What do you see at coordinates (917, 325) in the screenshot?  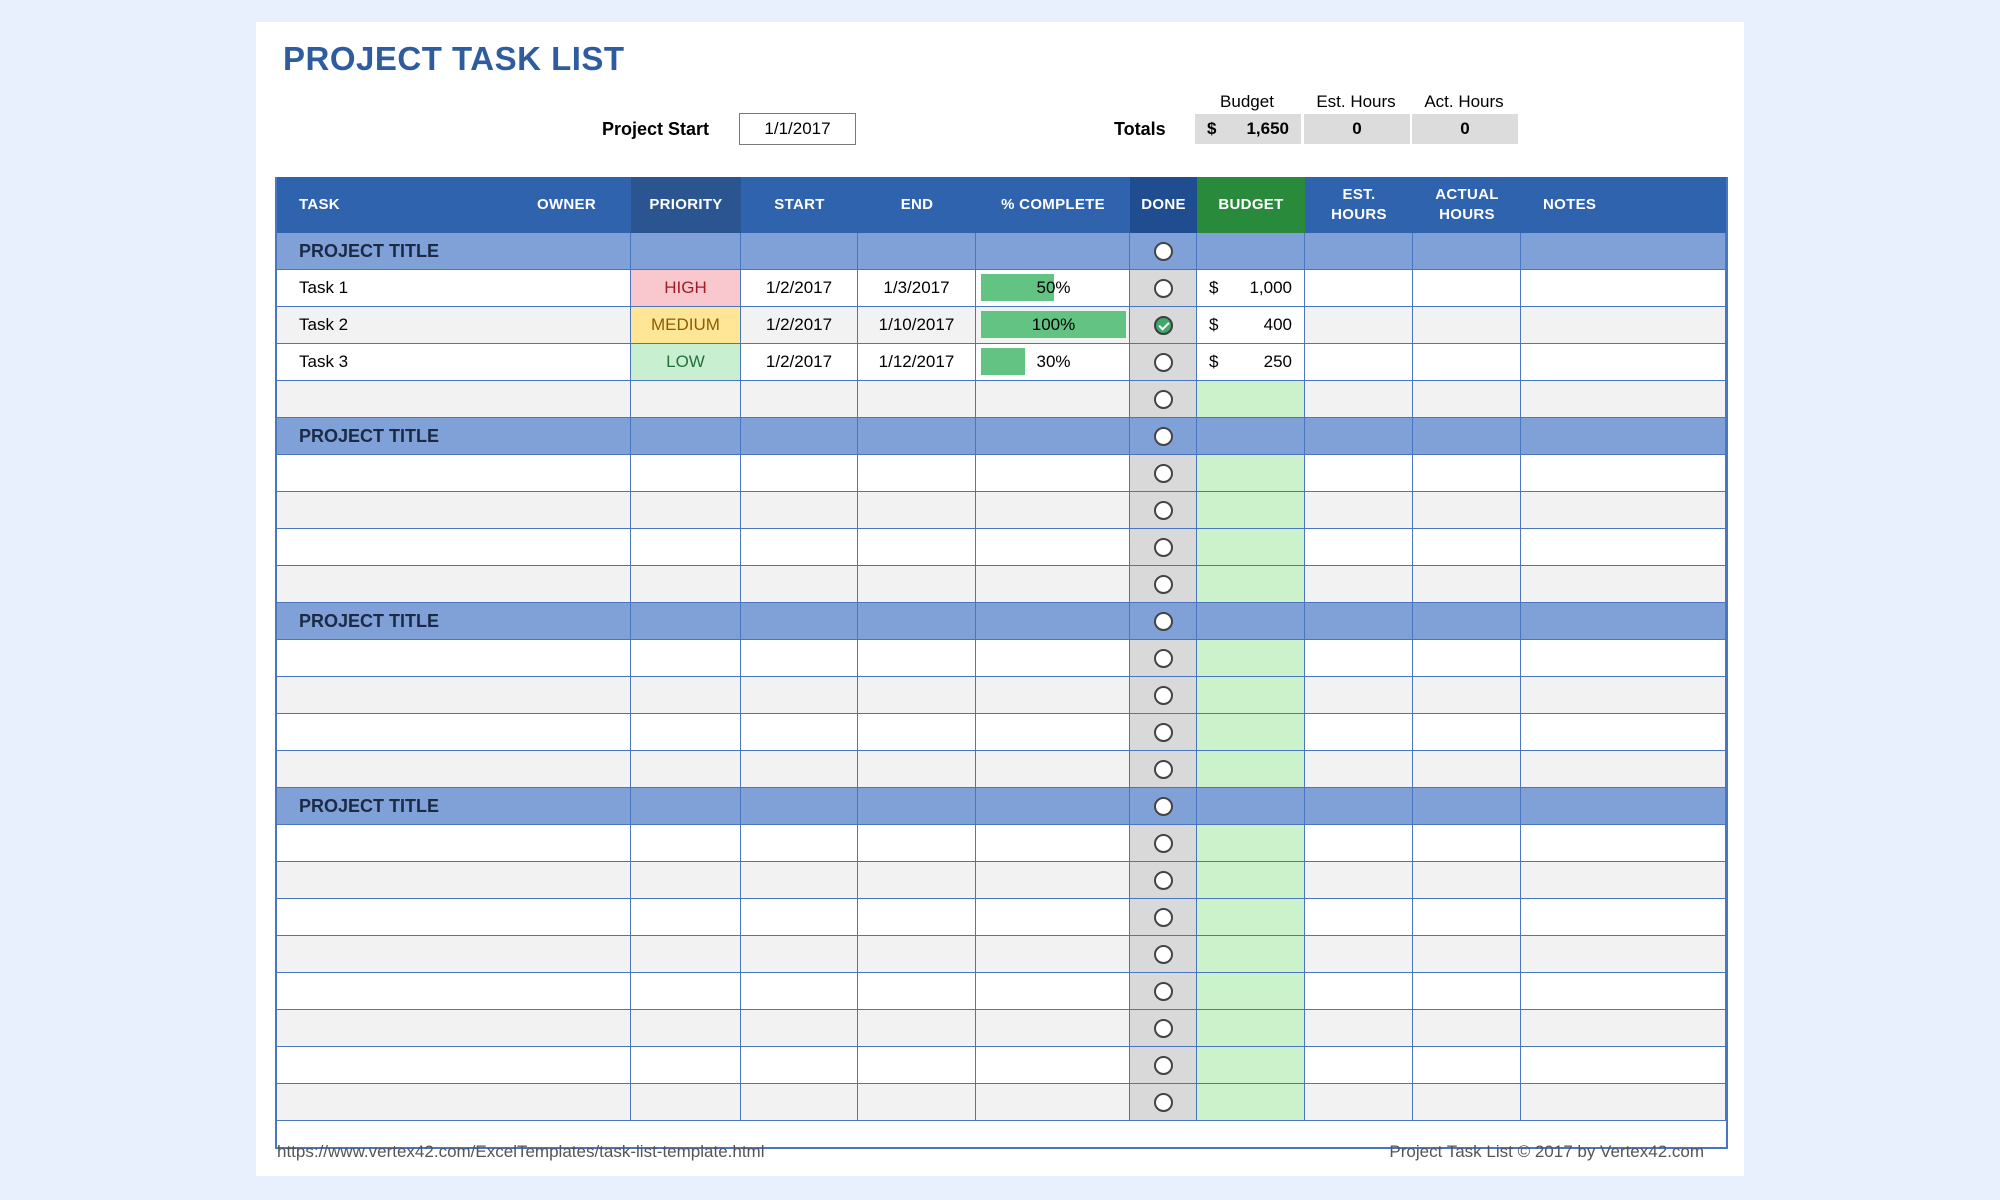 I see `end-date: 1/10/2017` at bounding box center [917, 325].